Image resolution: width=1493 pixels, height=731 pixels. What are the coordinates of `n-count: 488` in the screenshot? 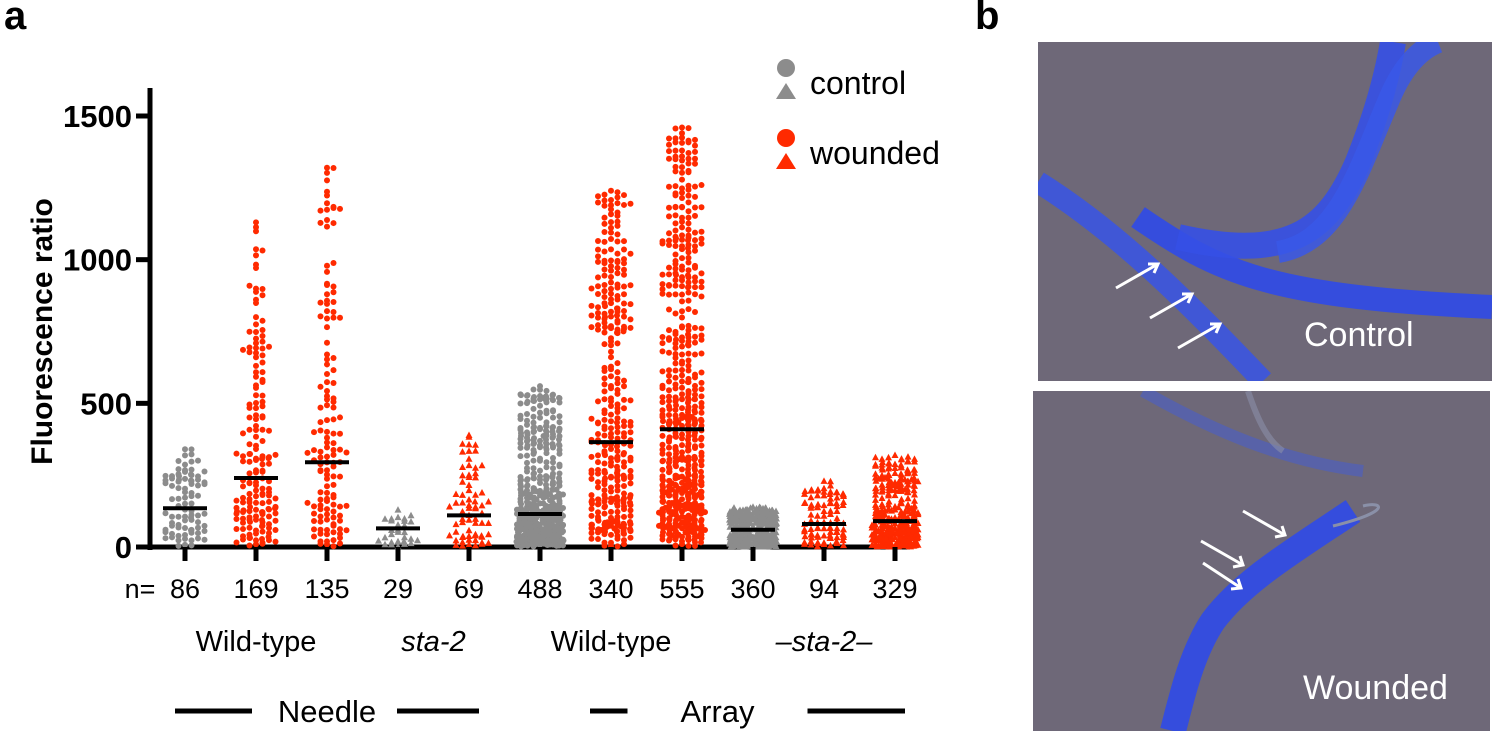 It's located at (539, 589).